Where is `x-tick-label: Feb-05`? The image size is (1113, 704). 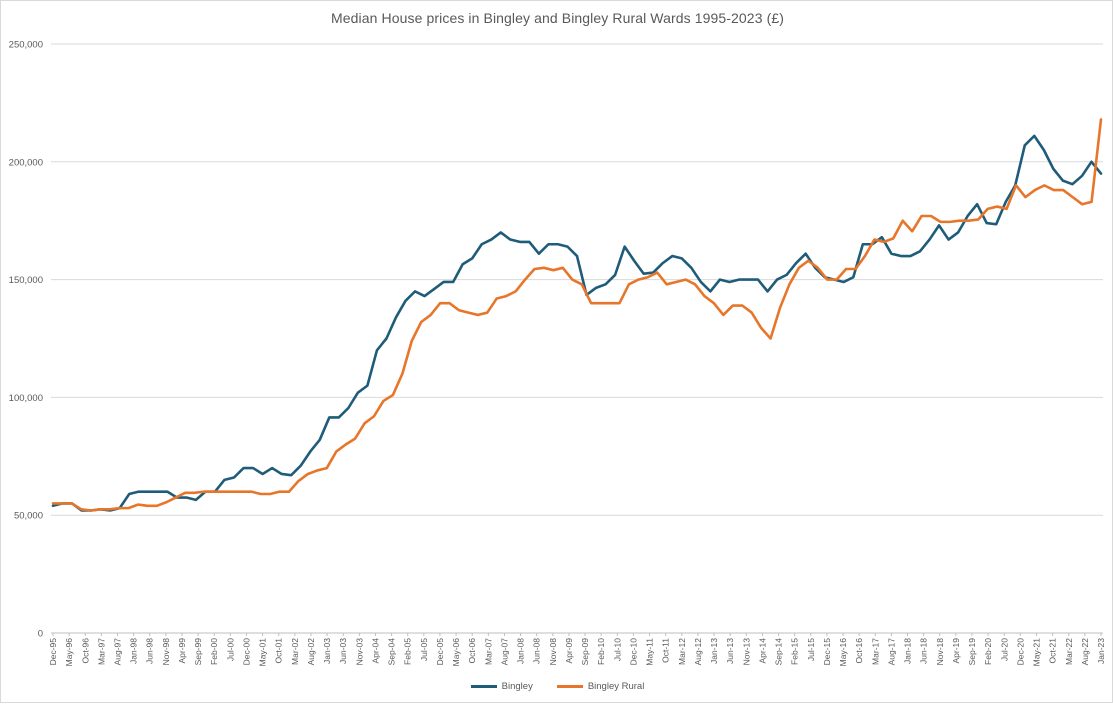 x-tick-label: Feb-05 is located at coordinates (408, 651).